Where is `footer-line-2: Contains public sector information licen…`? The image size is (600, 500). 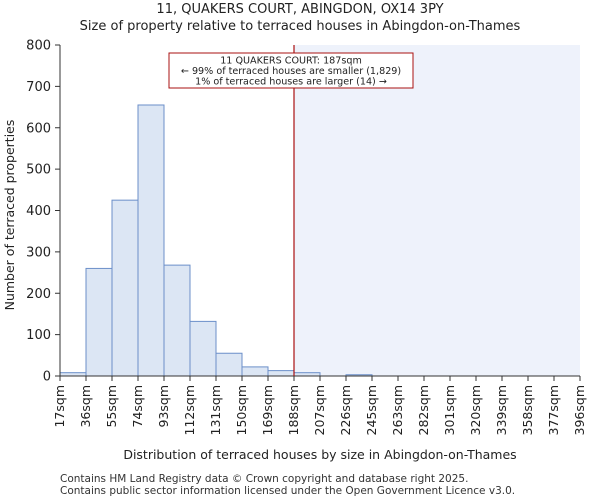 footer-line-2: Contains public sector information licen… is located at coordinates (288, 491).